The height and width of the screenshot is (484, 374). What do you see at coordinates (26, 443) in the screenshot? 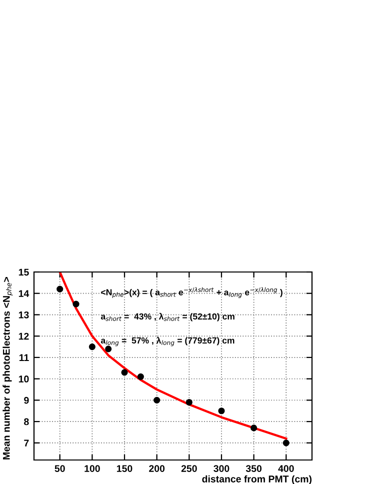
I see `y-tick-label: 7` at bounding box center [26, 443].